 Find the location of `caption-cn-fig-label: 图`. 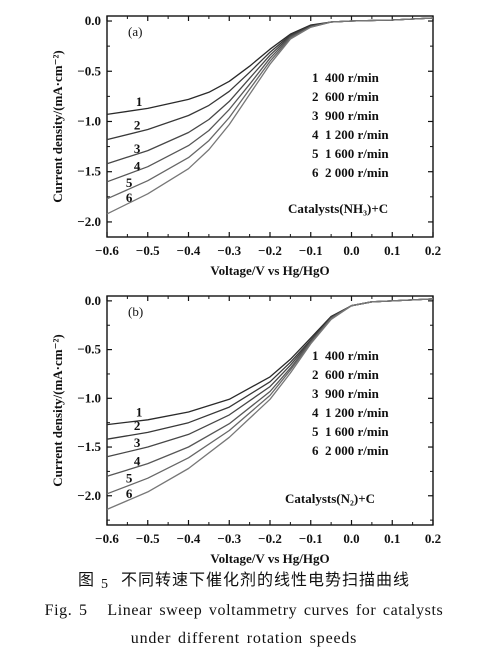

caption-cn-fig-label: 图 is located at coordinates (86, 579).